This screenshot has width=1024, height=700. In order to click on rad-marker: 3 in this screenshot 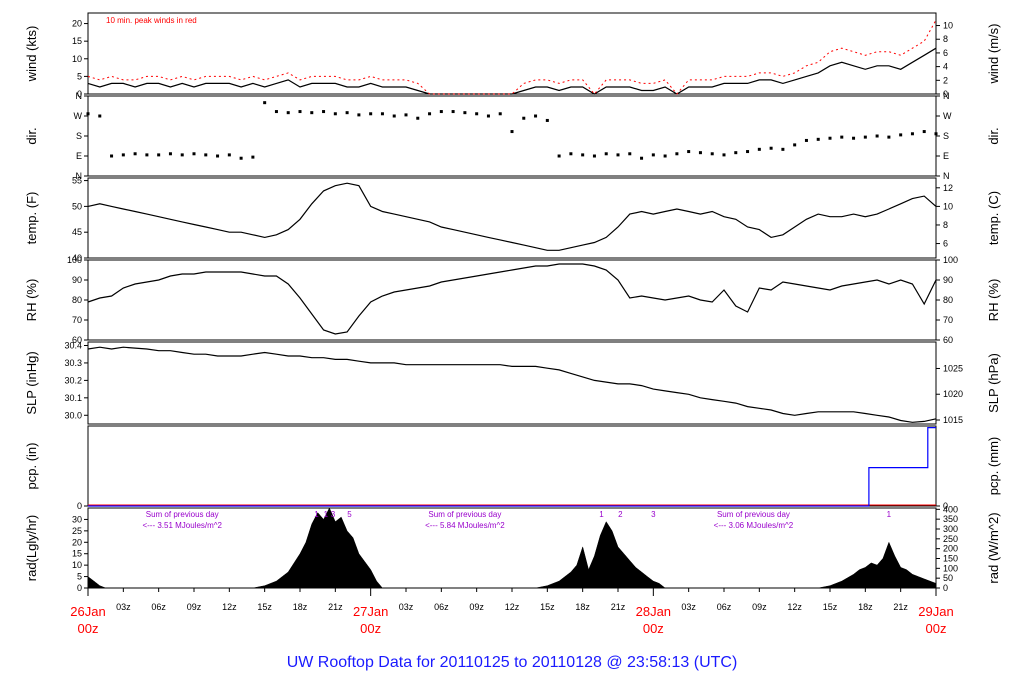, I will do `click(333, 514)`.